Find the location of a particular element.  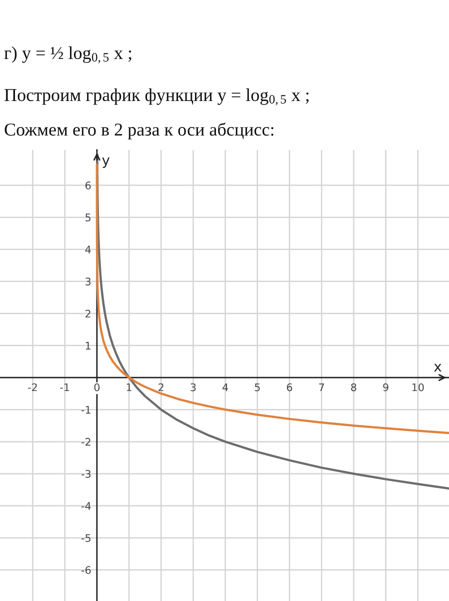

y-tick-label: 1 is located at coordinates (88, 346).